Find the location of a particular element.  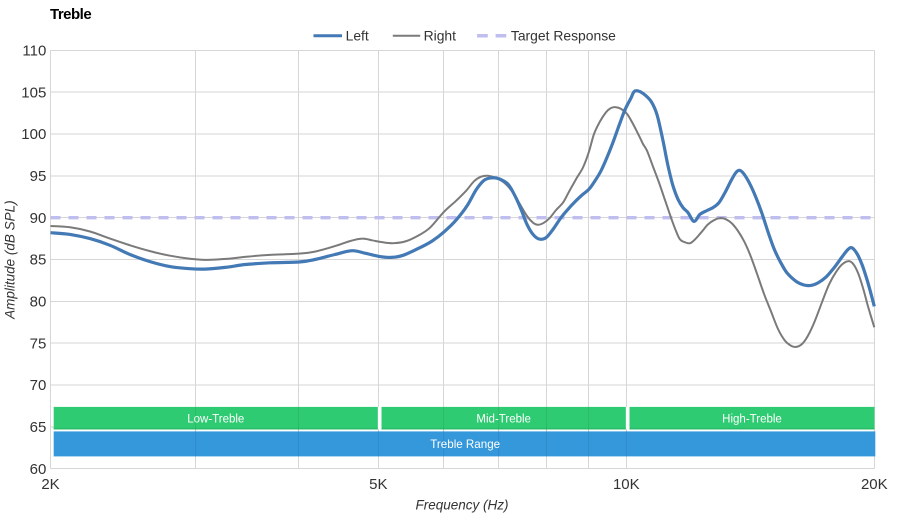

svg-text: Right is located at coordinates (440, 35).